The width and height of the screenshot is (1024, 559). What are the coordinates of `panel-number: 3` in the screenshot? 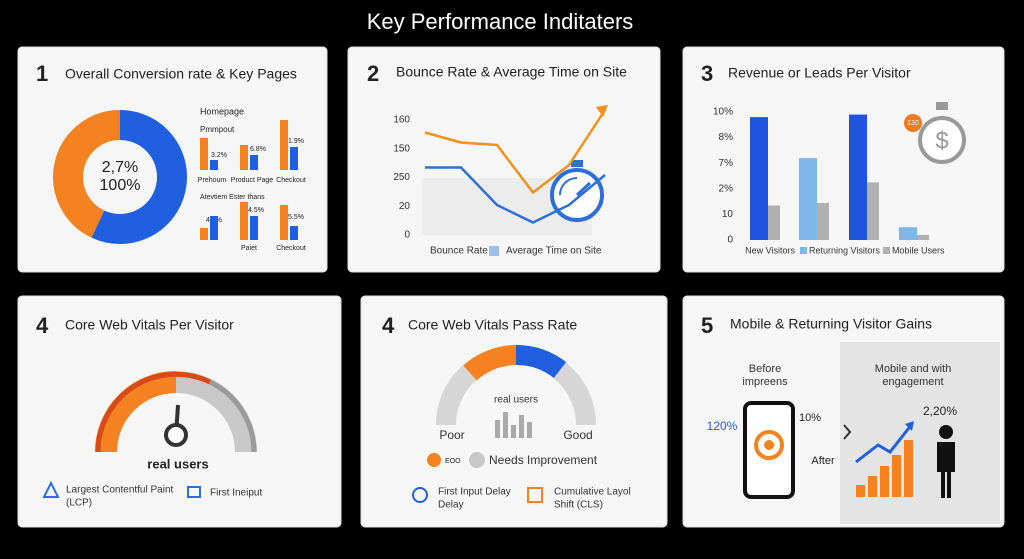 It's located at (707, 73).